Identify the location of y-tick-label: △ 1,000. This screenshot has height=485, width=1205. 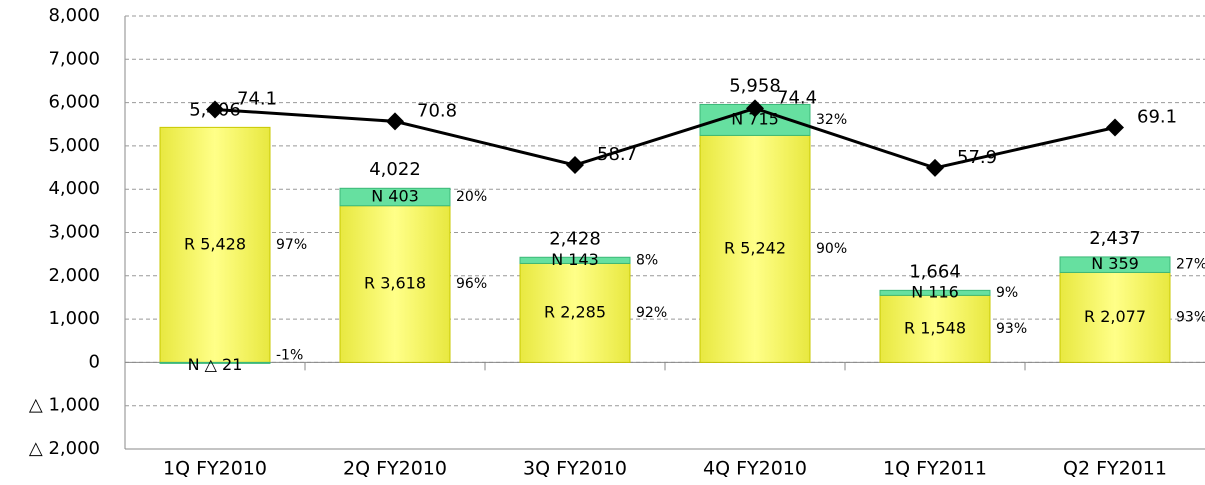
(64, 405).